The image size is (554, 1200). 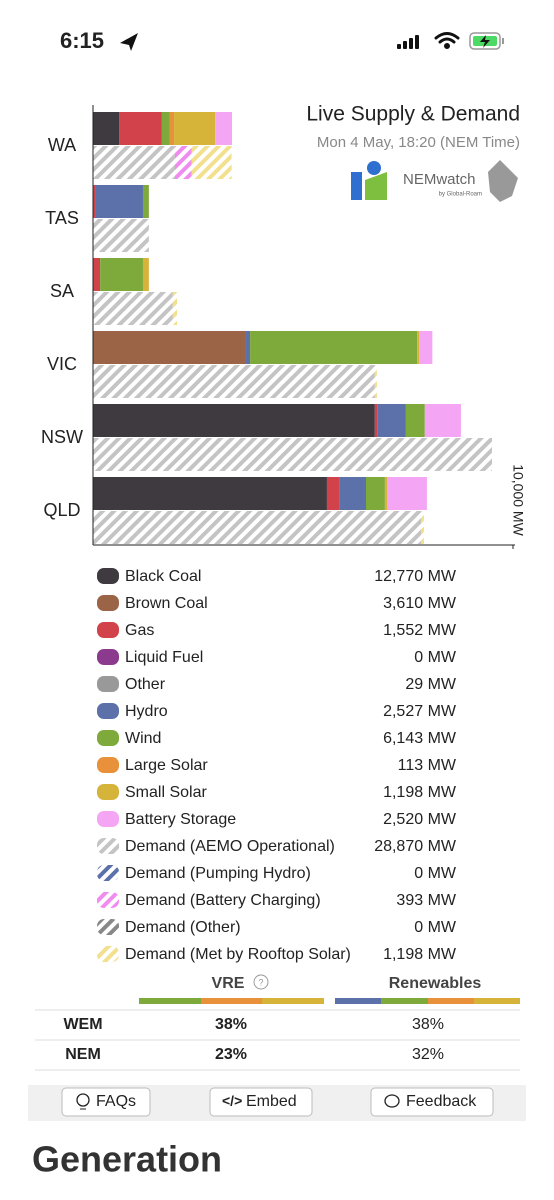 I want to click on feedback-button: Feedback, so click(x=432, y=1102).